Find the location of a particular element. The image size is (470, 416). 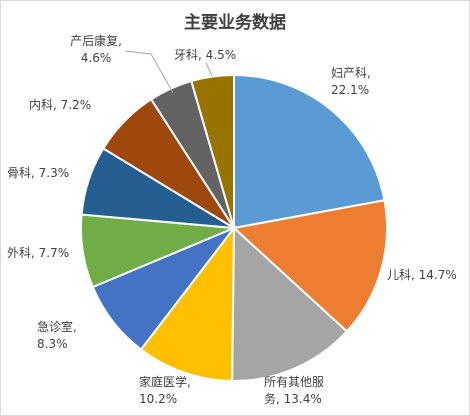

zhitong-logo-icon is located at coordinates (356, 400).